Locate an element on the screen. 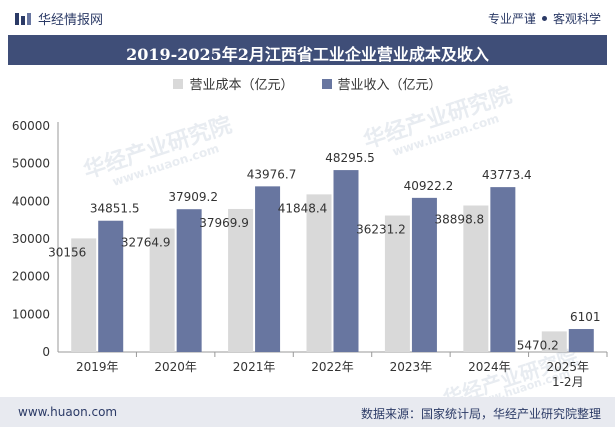  y-tick-label: 50000 is located at coordinates (31, 164).